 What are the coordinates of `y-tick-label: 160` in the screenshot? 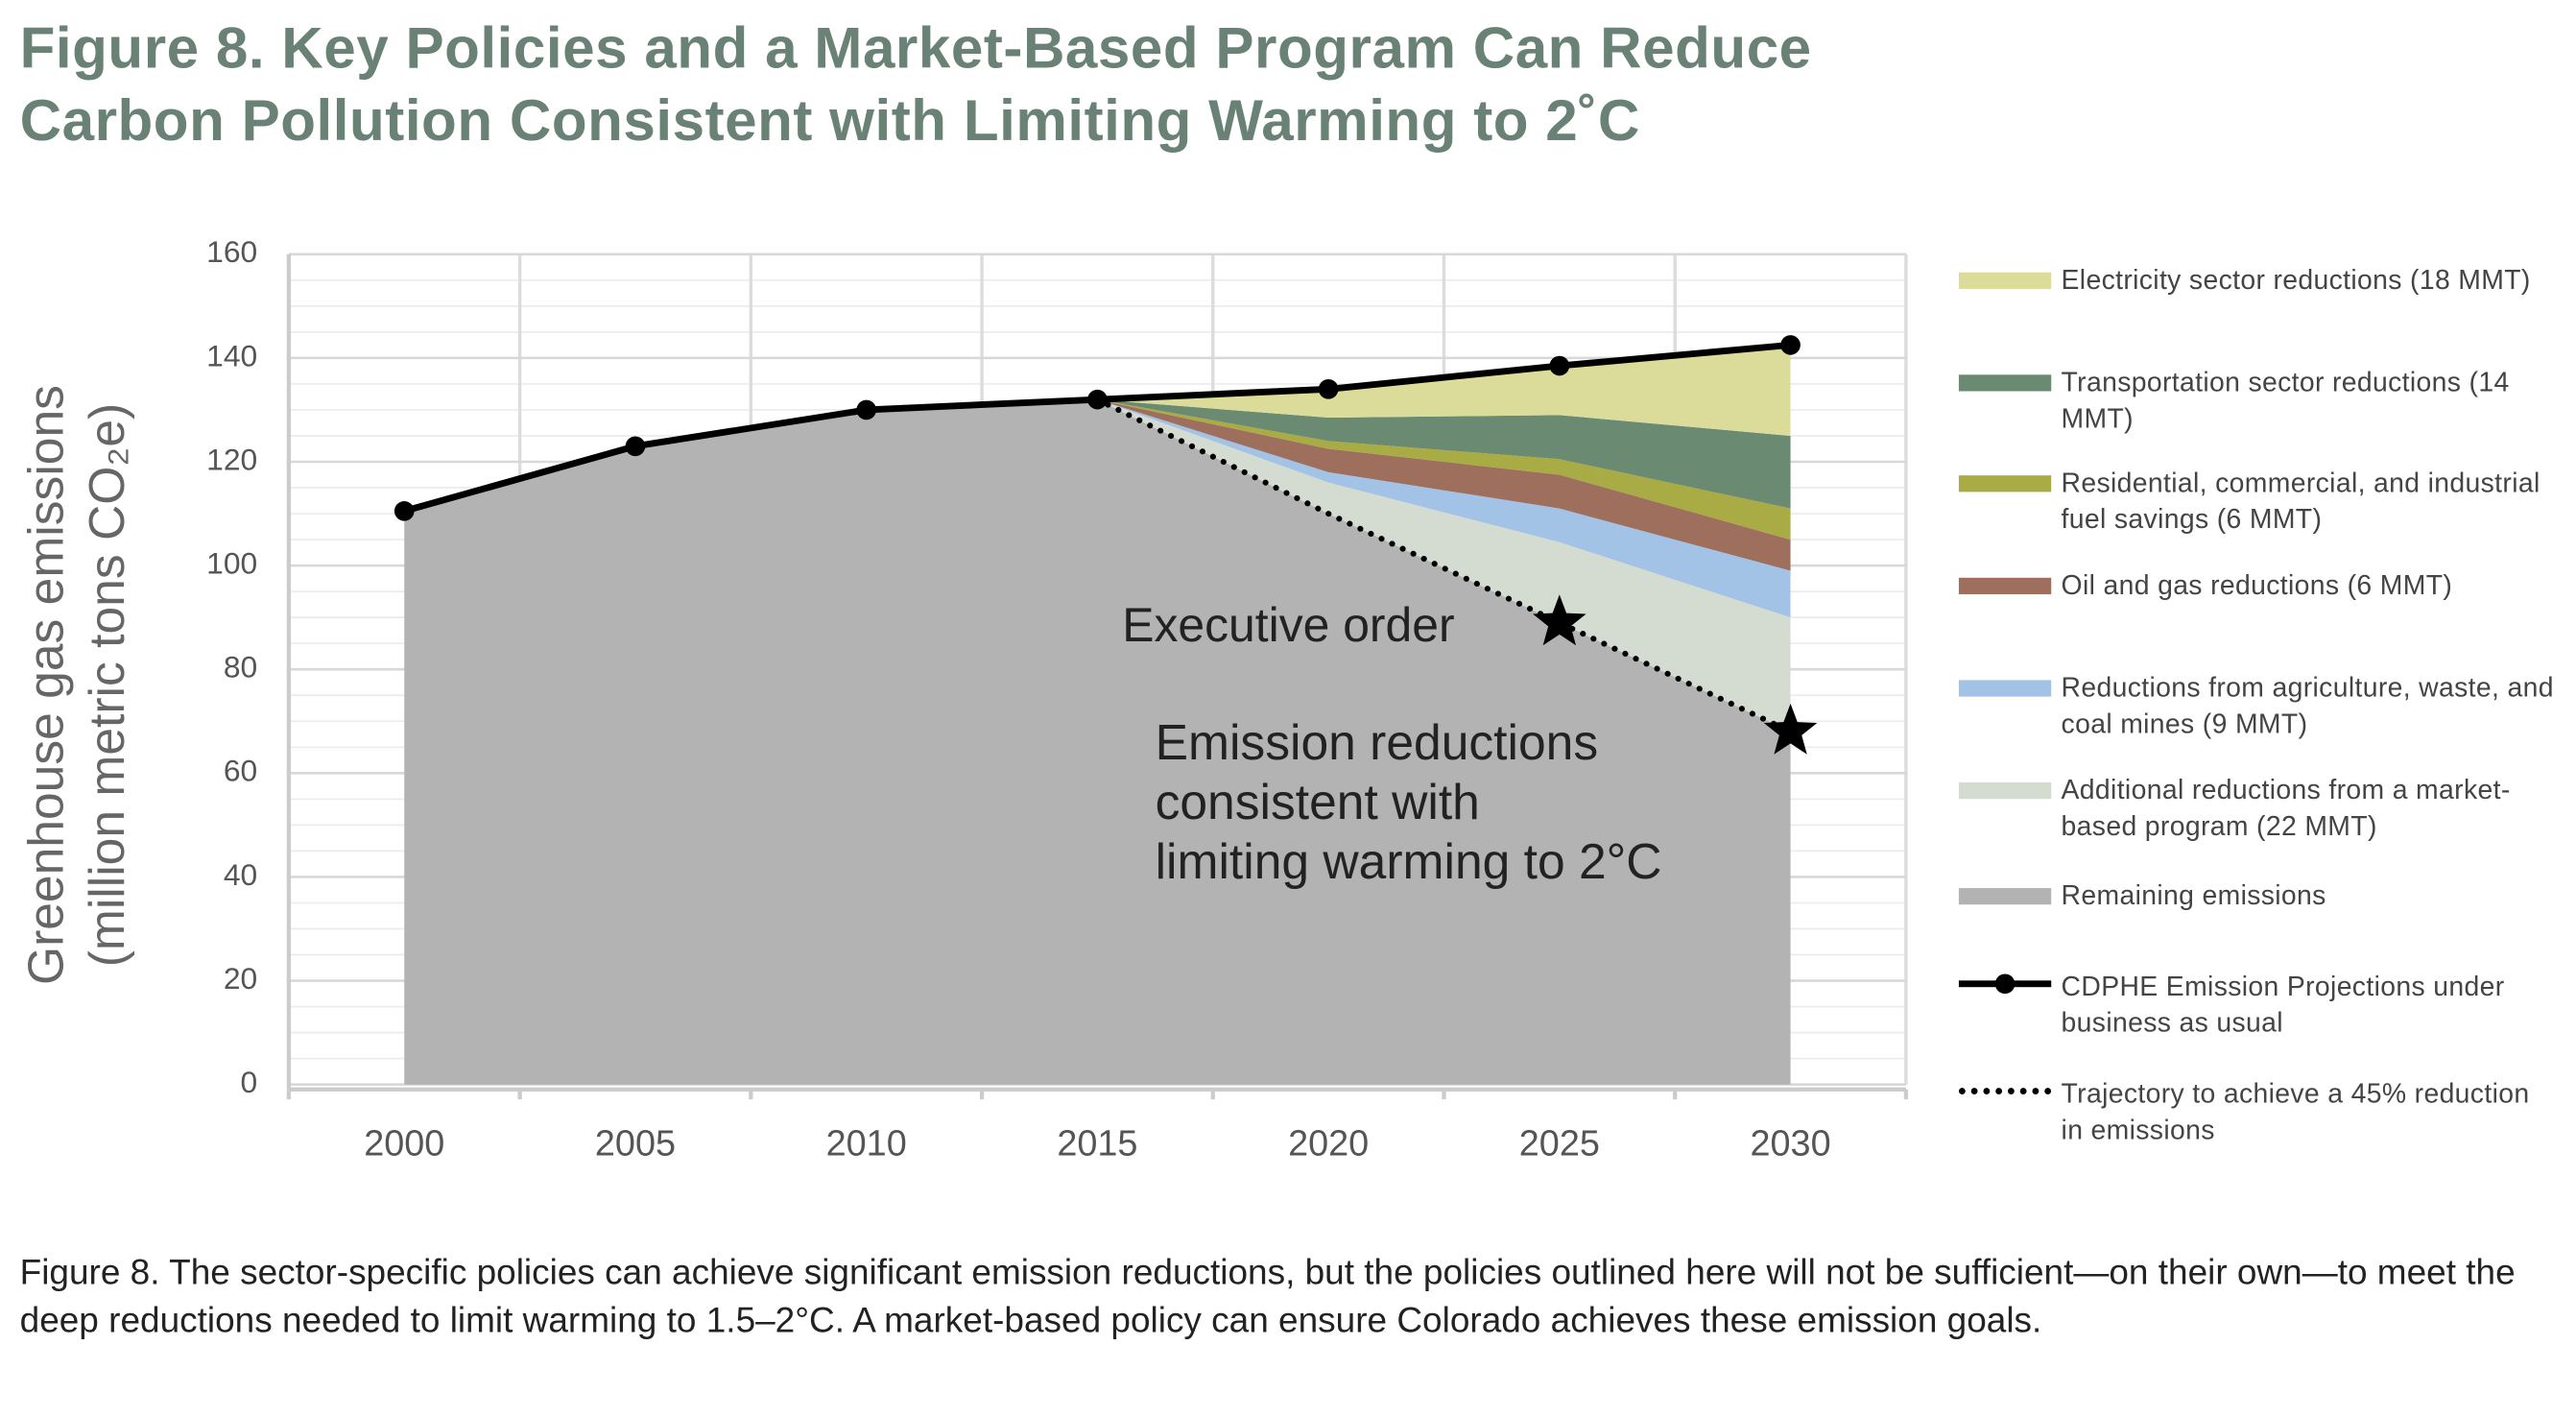 It's located at (231, 251).